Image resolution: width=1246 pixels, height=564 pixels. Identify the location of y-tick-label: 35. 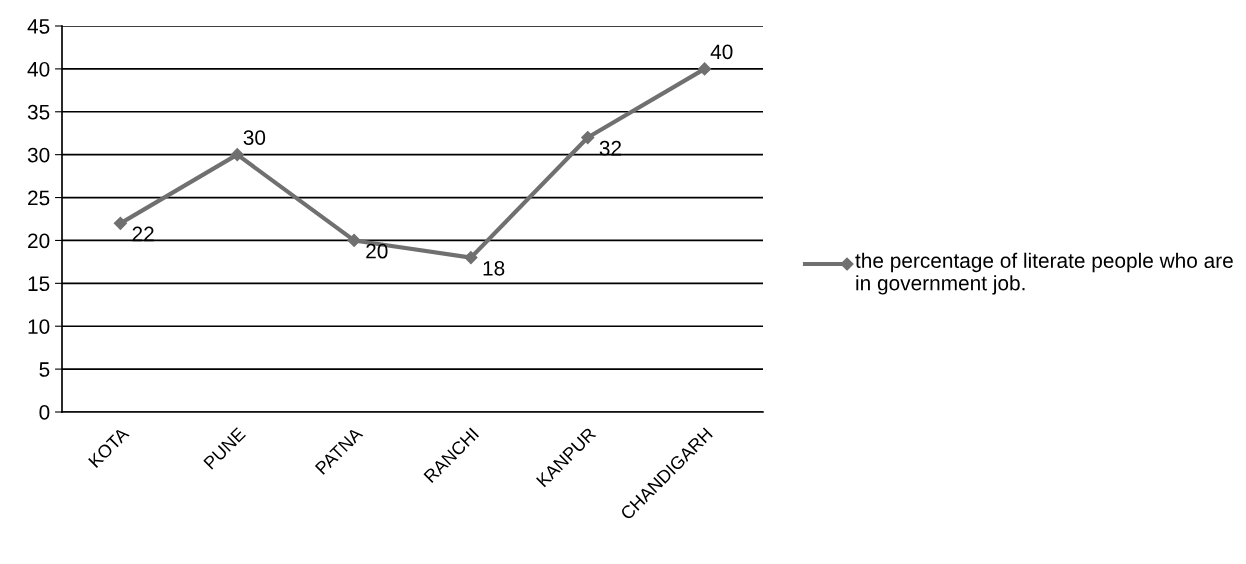
(38, 112).